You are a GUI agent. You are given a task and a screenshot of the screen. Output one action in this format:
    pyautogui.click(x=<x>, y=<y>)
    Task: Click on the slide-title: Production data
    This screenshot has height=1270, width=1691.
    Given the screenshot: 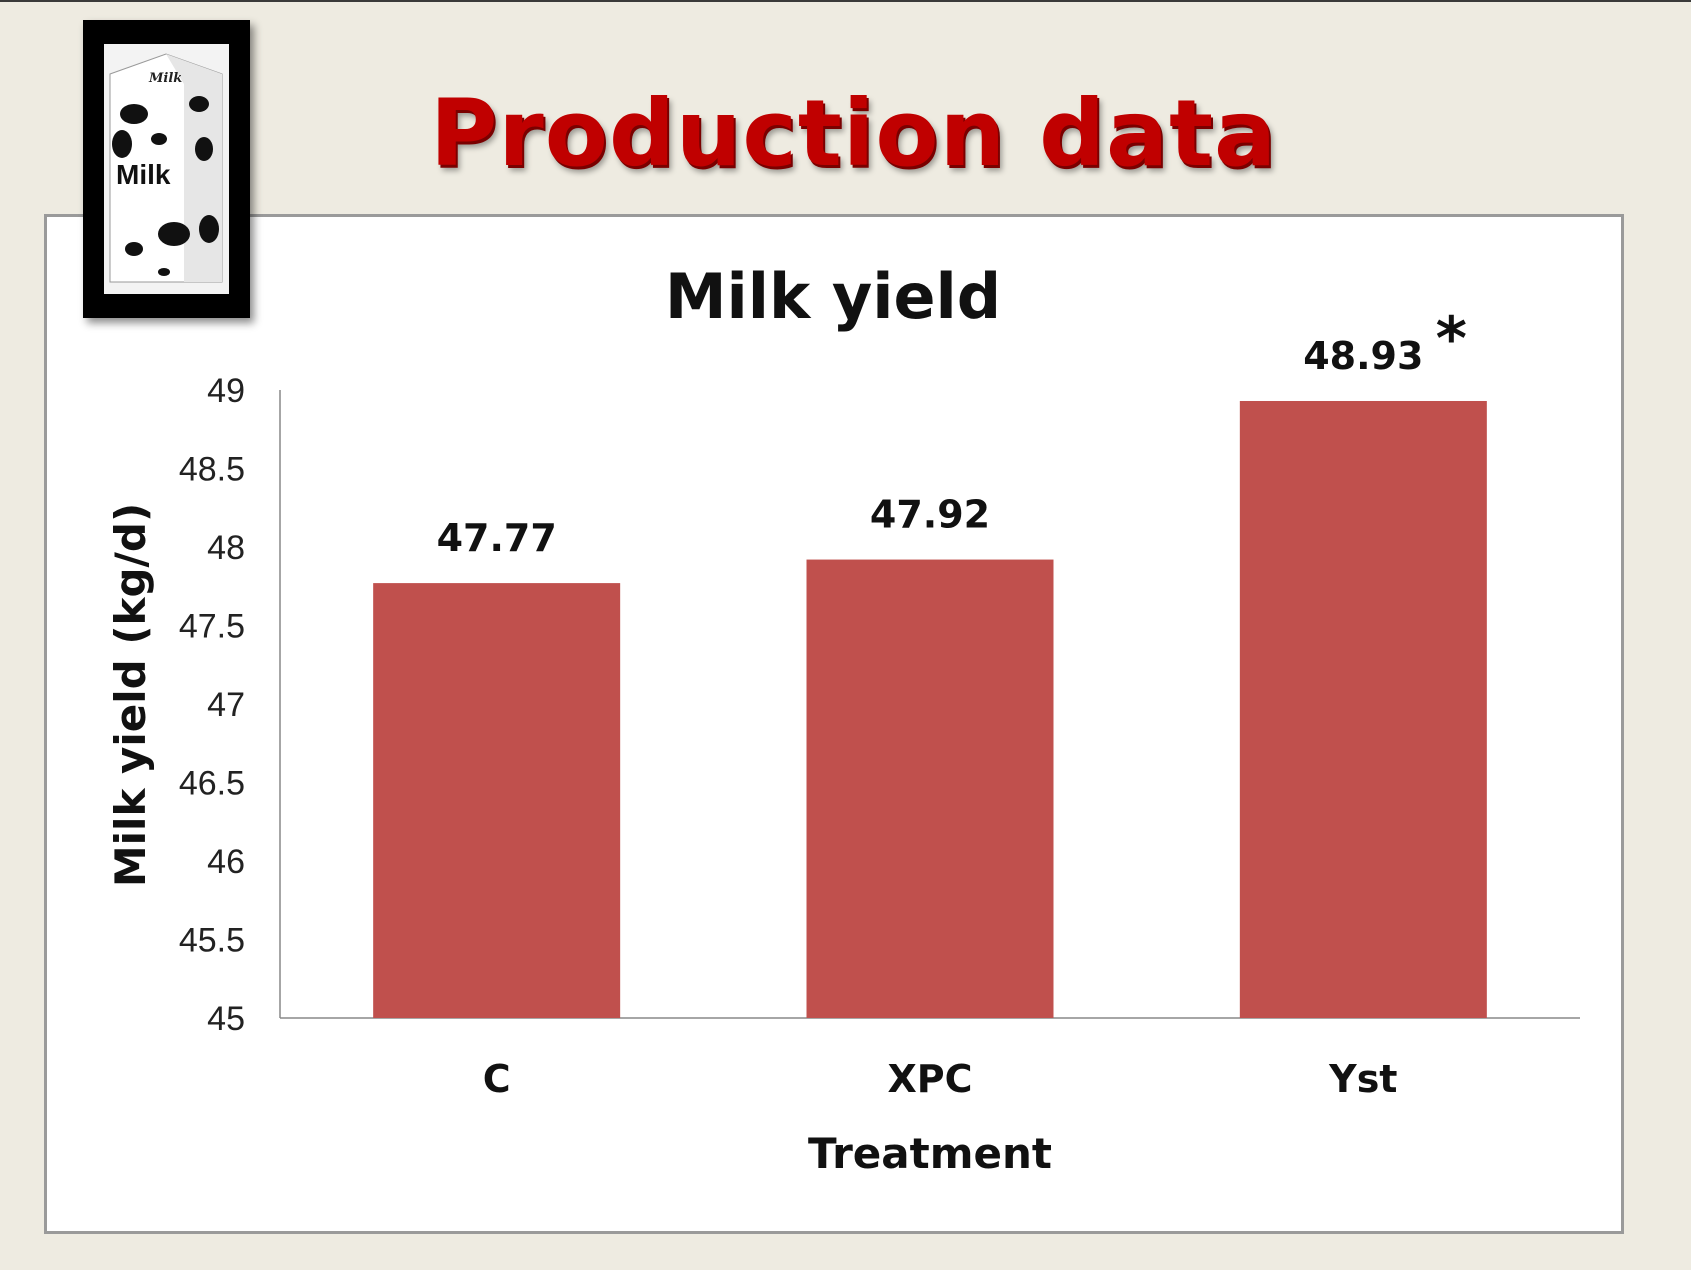 What is the action you would take?
    pyautogui.click(x=854, y=133)
    